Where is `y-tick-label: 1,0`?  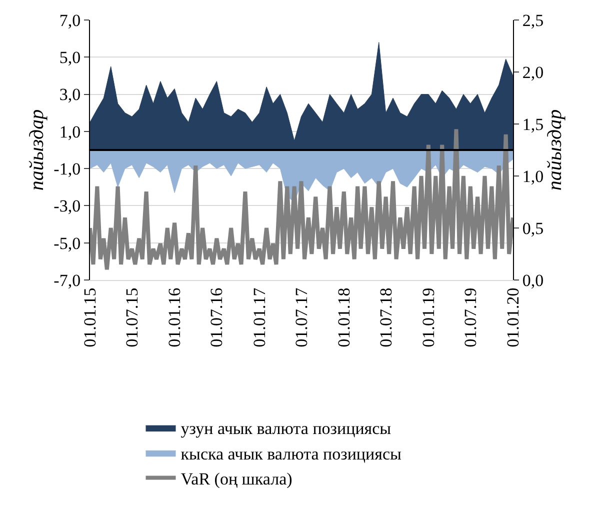 y-tick-label: 1,0 is located at coordinates (70, 132).